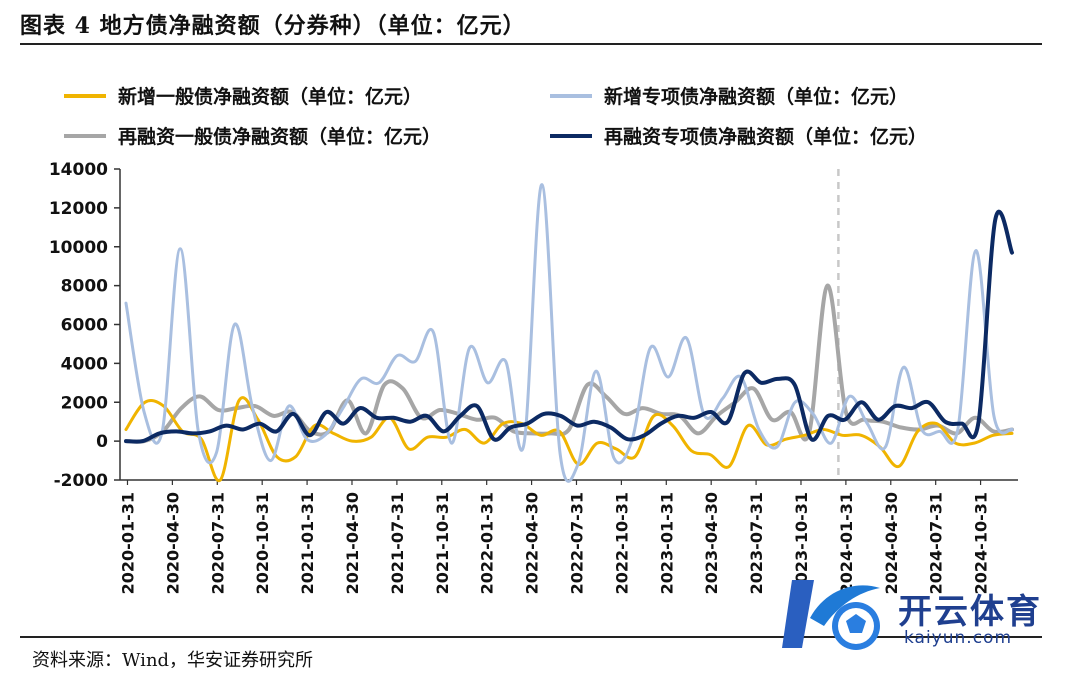  What do you see at coordinates (307, 543) in the screenshot?
I see `x-tick-label: 2021-01-31` at bounding box center [307, 543].